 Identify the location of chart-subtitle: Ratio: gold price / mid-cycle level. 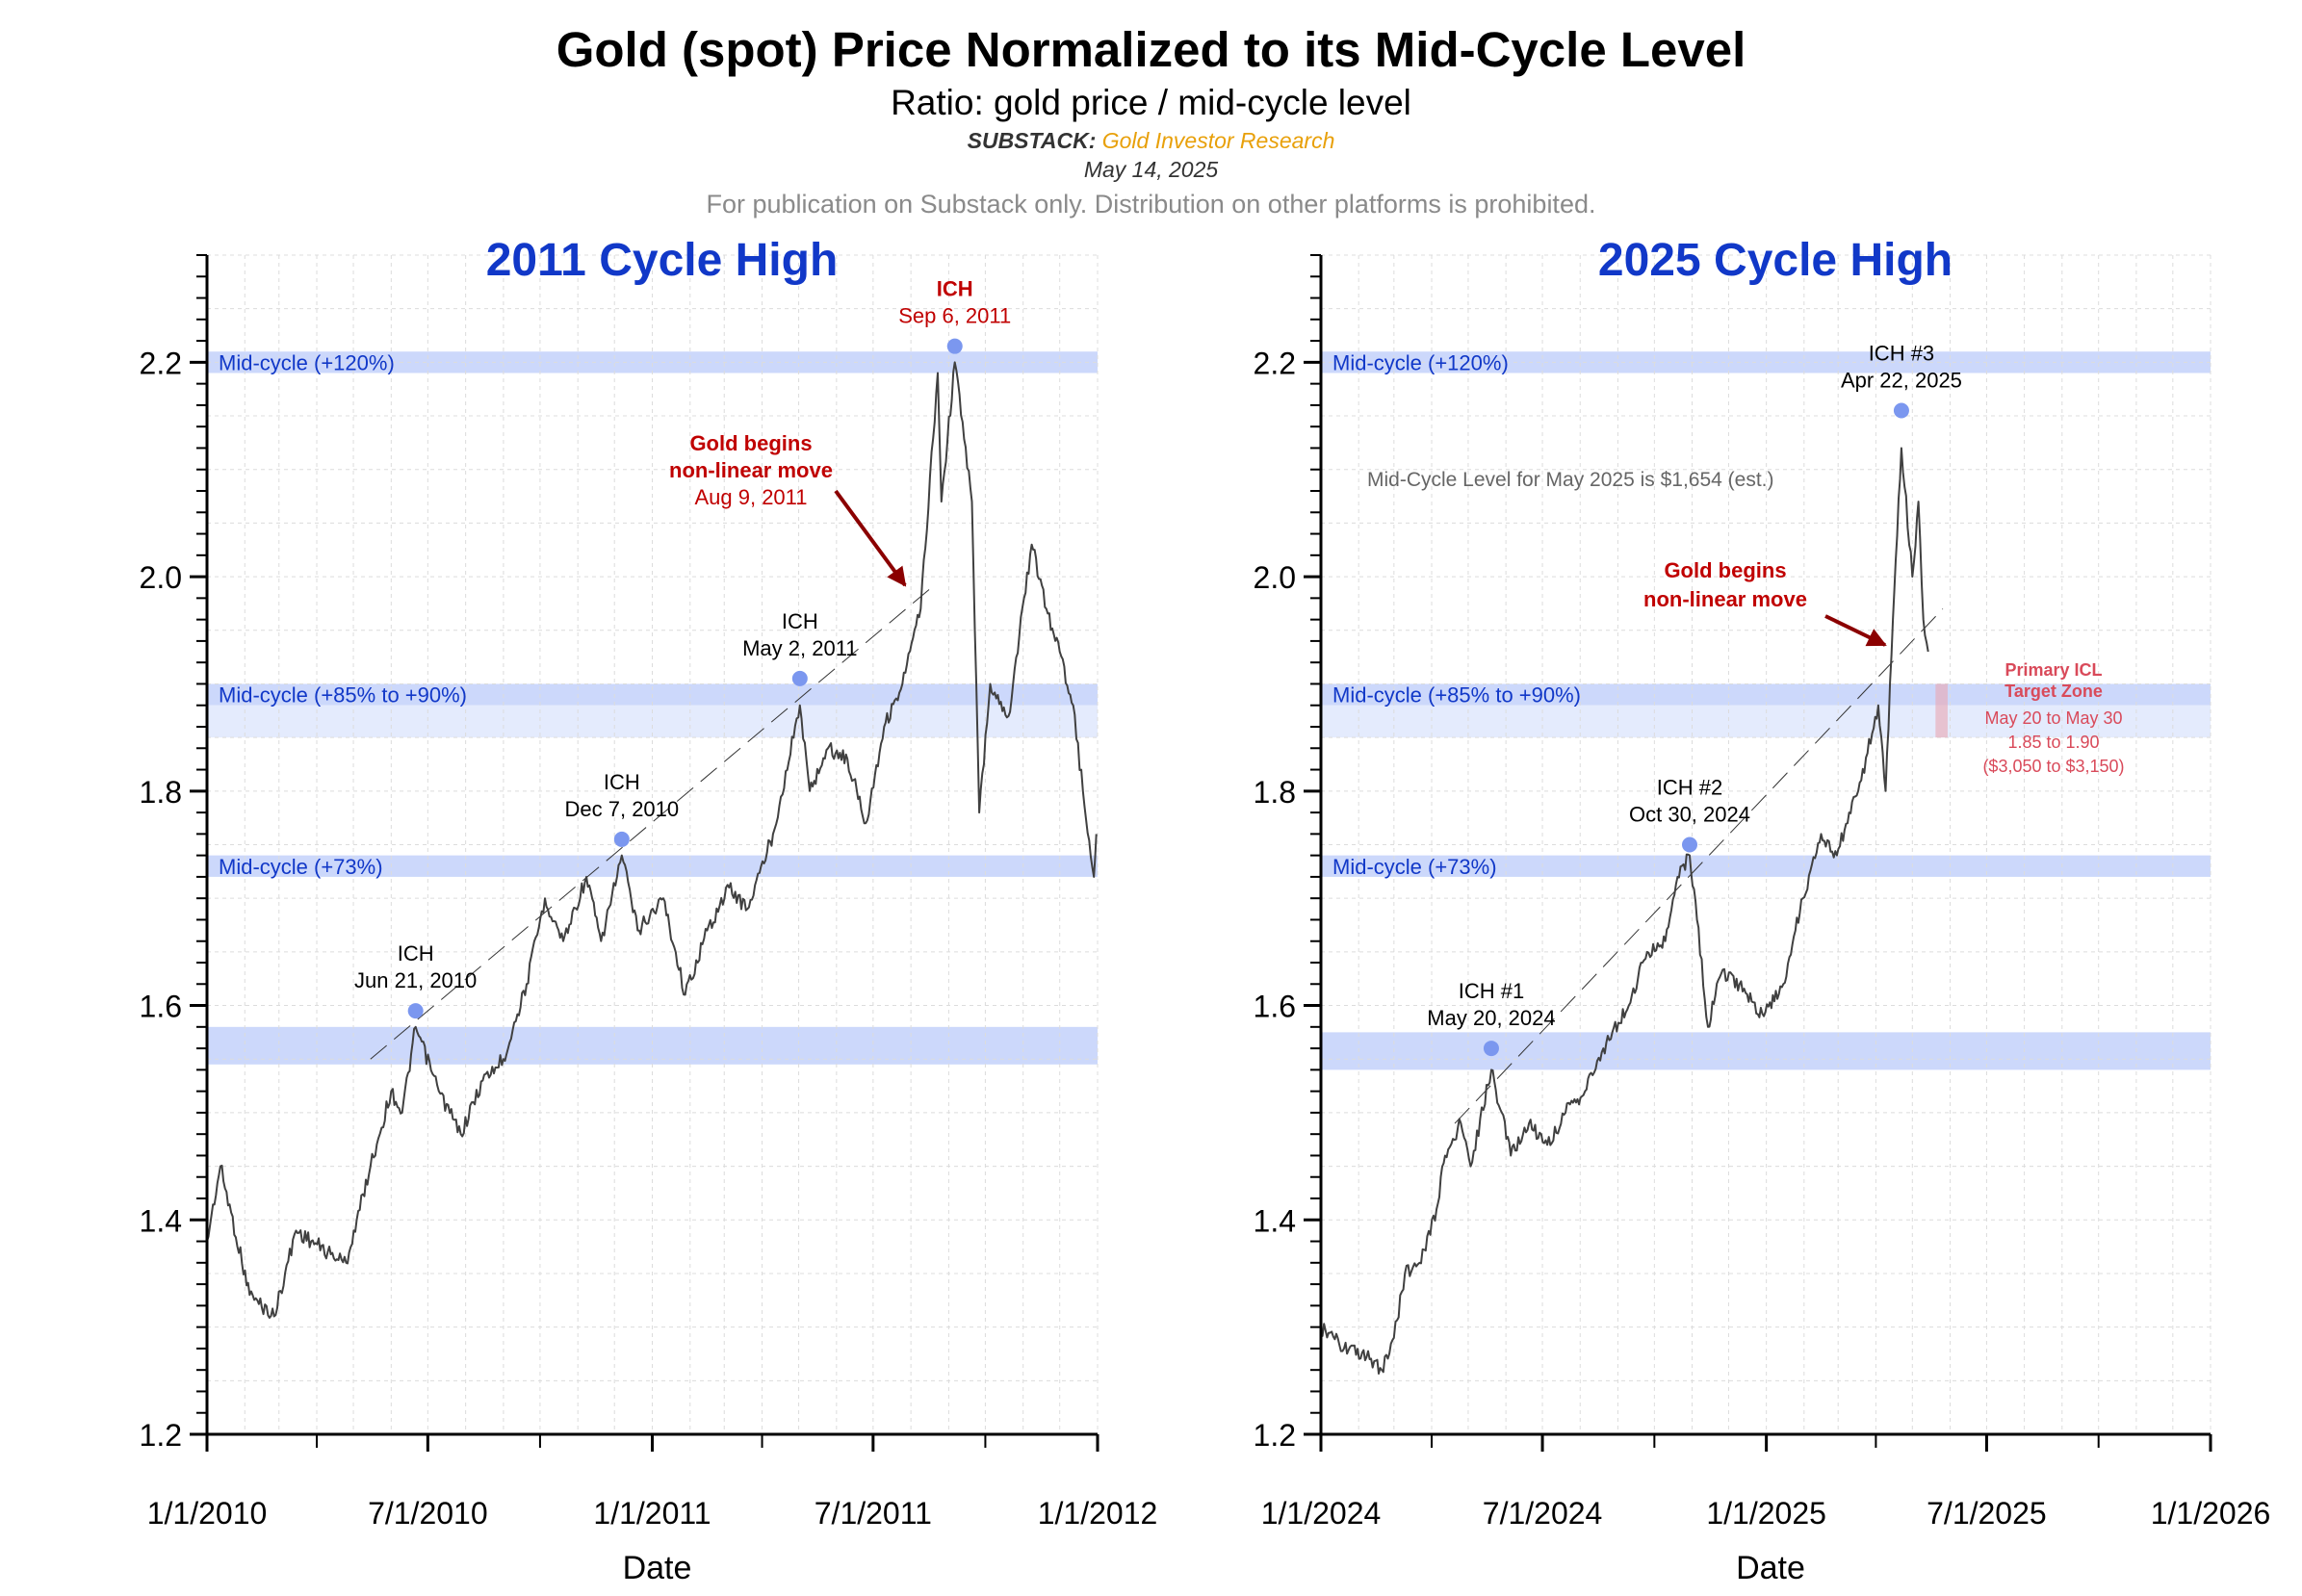
(1151, 103).